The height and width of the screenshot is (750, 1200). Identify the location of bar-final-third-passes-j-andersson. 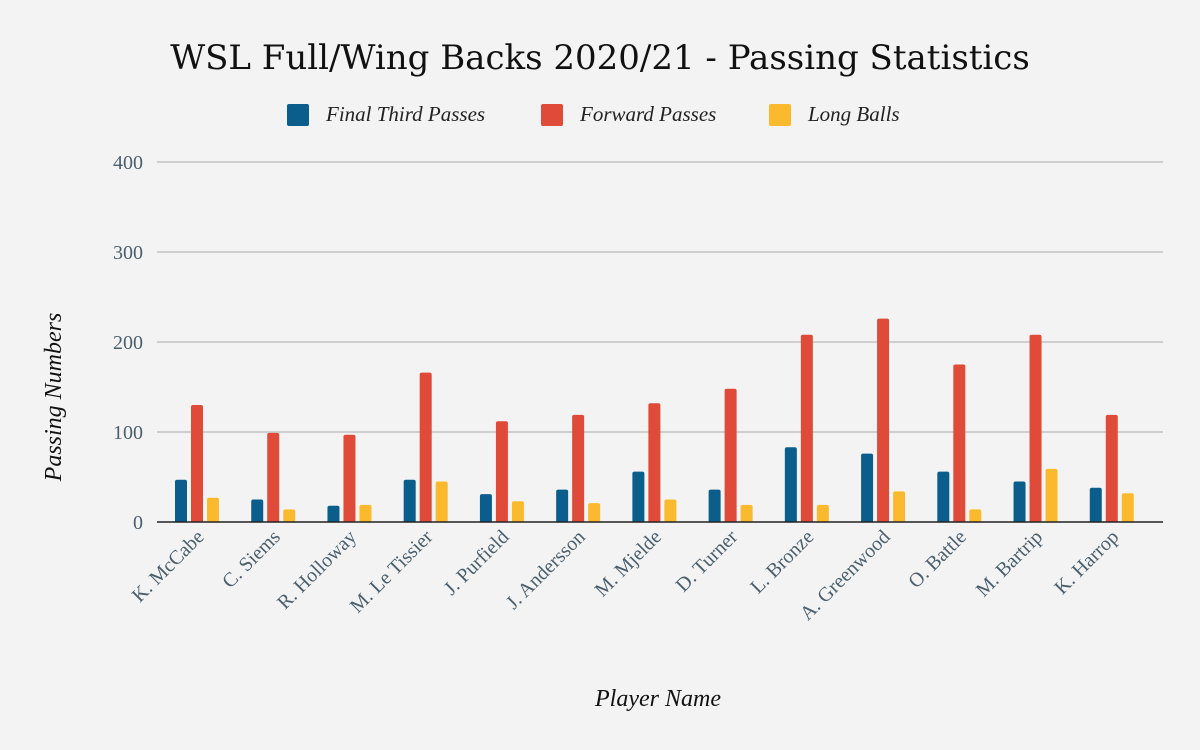
(562, 505).